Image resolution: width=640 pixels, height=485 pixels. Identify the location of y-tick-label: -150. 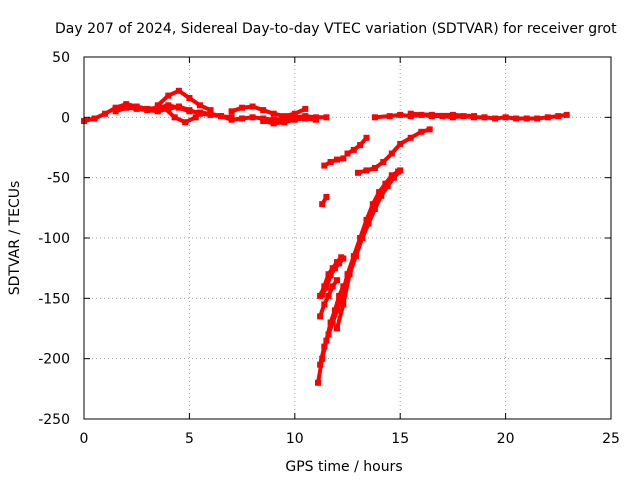
(54, 299).